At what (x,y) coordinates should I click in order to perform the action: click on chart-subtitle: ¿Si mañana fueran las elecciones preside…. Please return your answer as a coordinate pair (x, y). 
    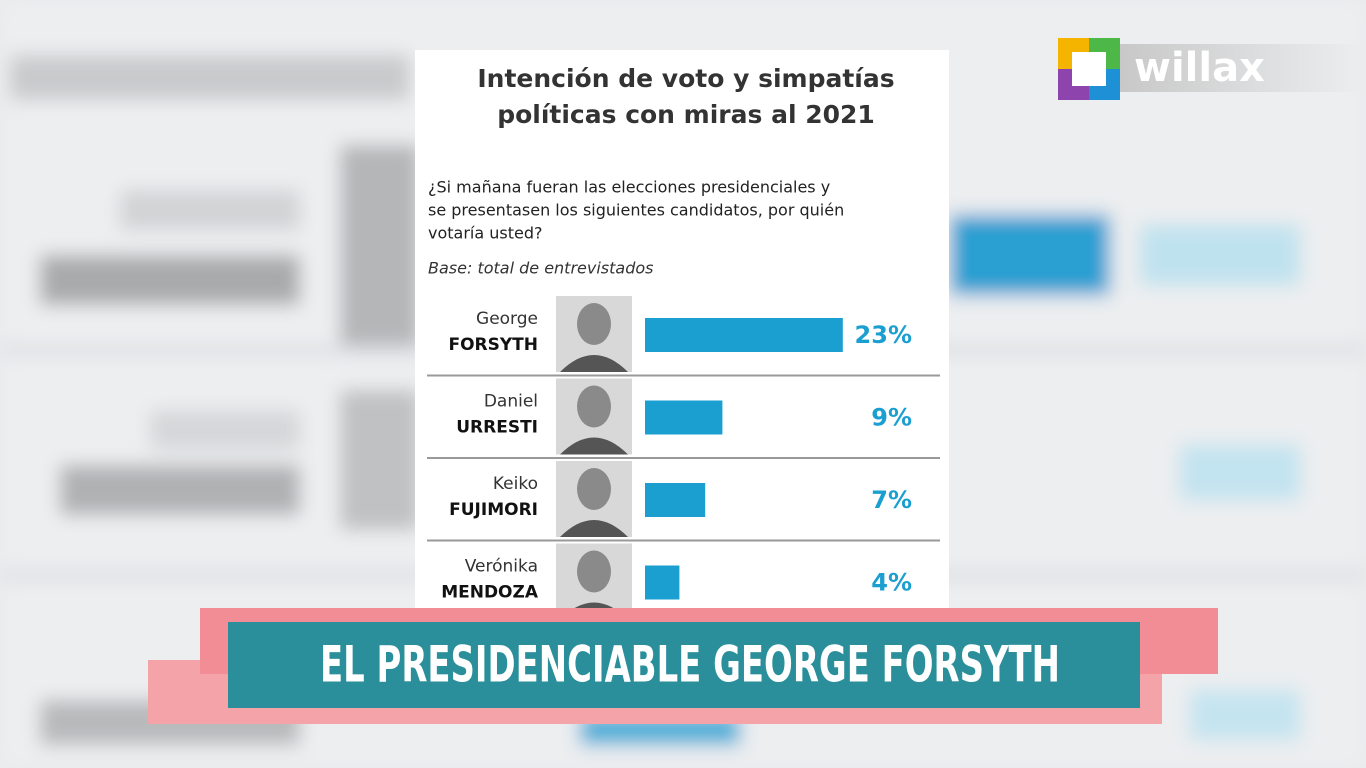
    Looking at the image, I should click on (629, 187).